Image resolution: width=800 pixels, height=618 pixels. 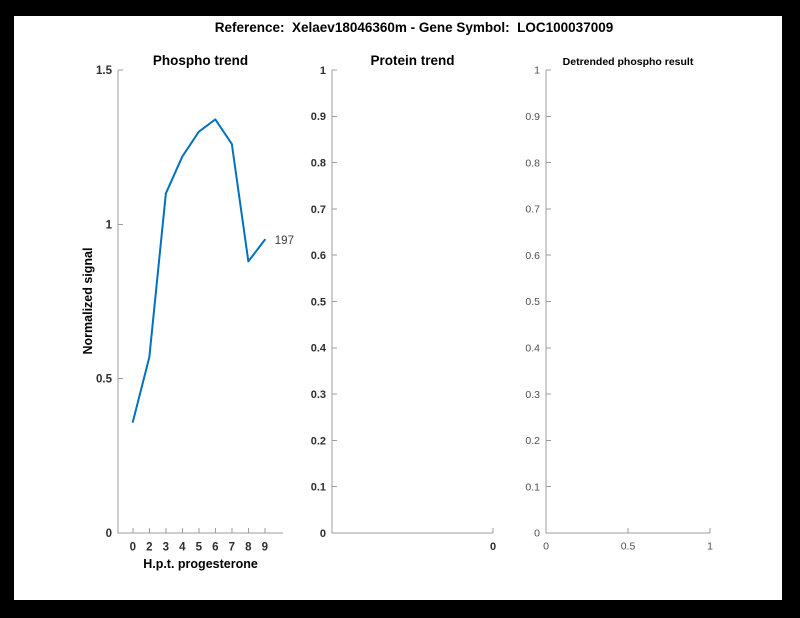 I want to click on x-tick-label: 0.5, so click(x=628, y=547).